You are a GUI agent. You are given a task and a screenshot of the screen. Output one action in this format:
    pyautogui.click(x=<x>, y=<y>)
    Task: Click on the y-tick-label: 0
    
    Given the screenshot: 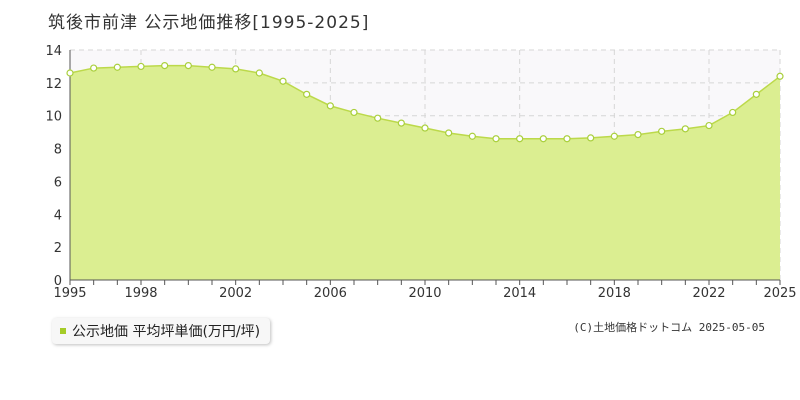 What is the action you would take?
    pyautogui.click(x=58, y=281)
    